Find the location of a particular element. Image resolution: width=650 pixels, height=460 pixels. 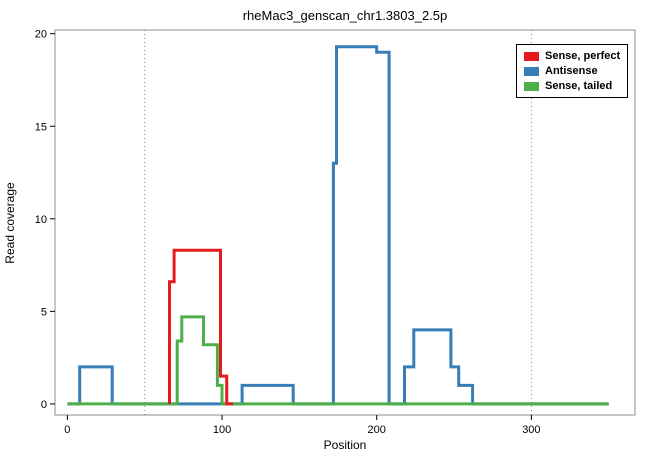

legend-key-sense-perfect-swatch is located at coordinates (531, 56).